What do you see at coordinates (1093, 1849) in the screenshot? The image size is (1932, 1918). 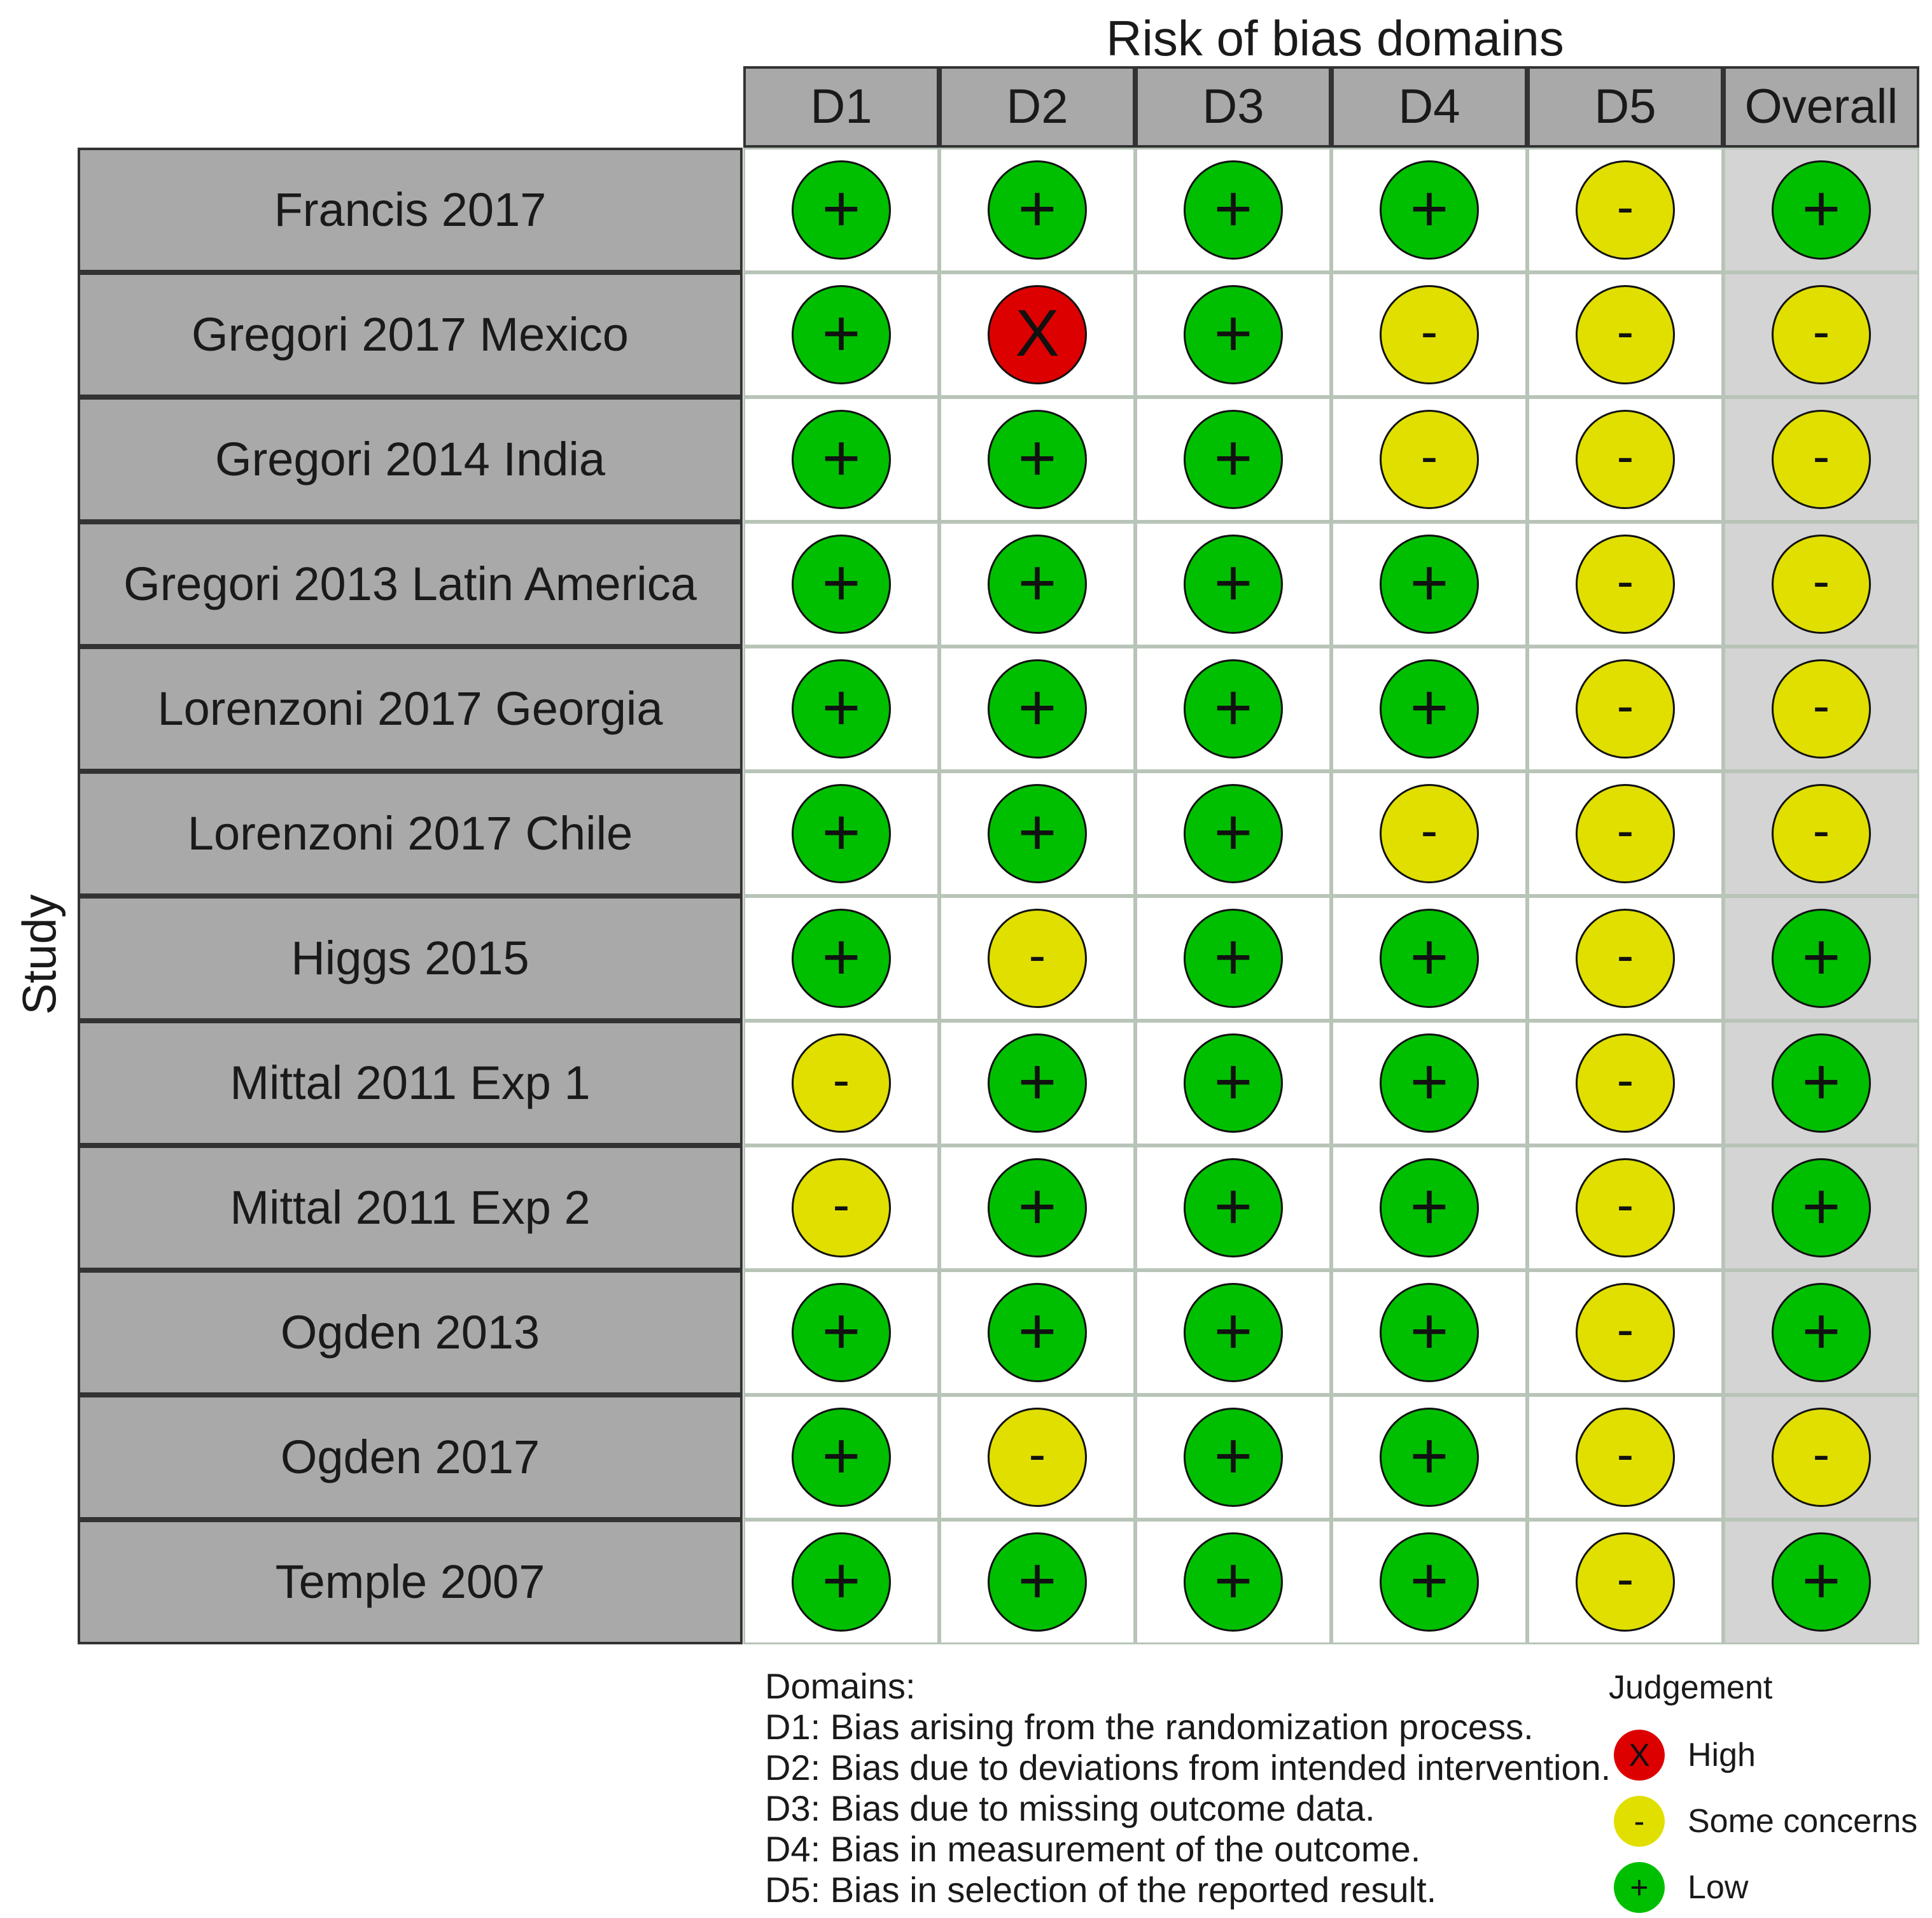 I see `domain-desc-4: D4: Bias in measurement of the outcome.` at bounding box center [1093, 1849].